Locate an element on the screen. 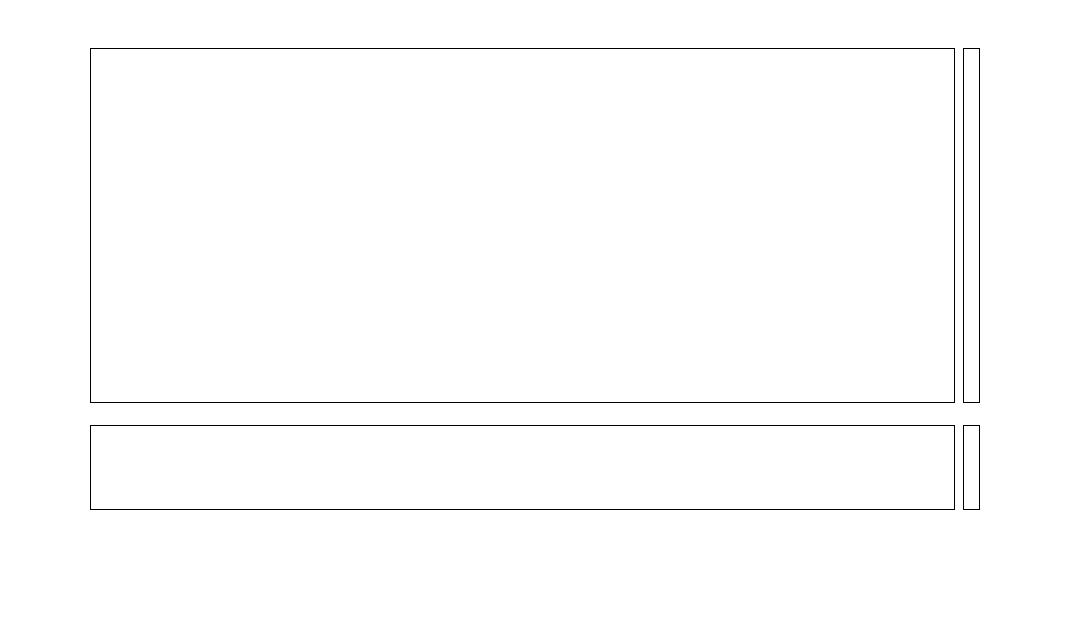 The height and width of the screenshot is (620, 1083). sfc-colorbar is located at coordinates (971, 225).